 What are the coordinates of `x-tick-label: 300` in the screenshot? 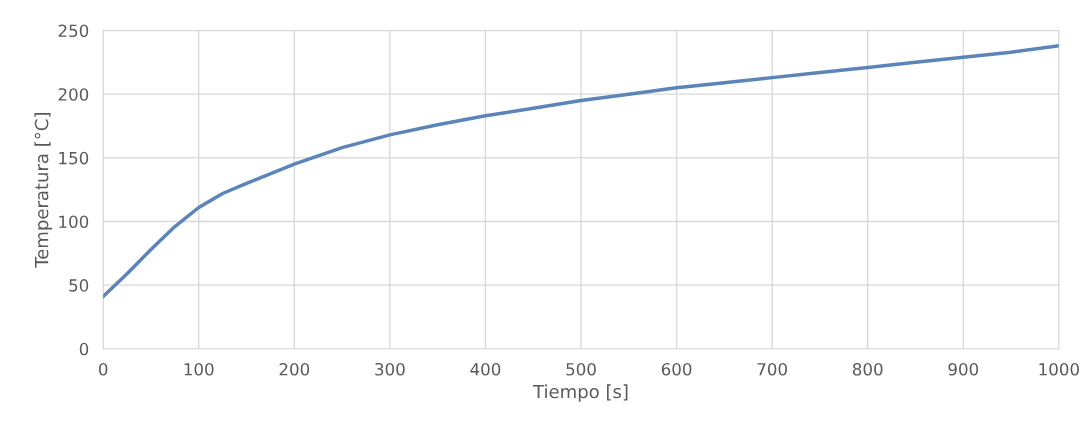 It's located at (390, 369).